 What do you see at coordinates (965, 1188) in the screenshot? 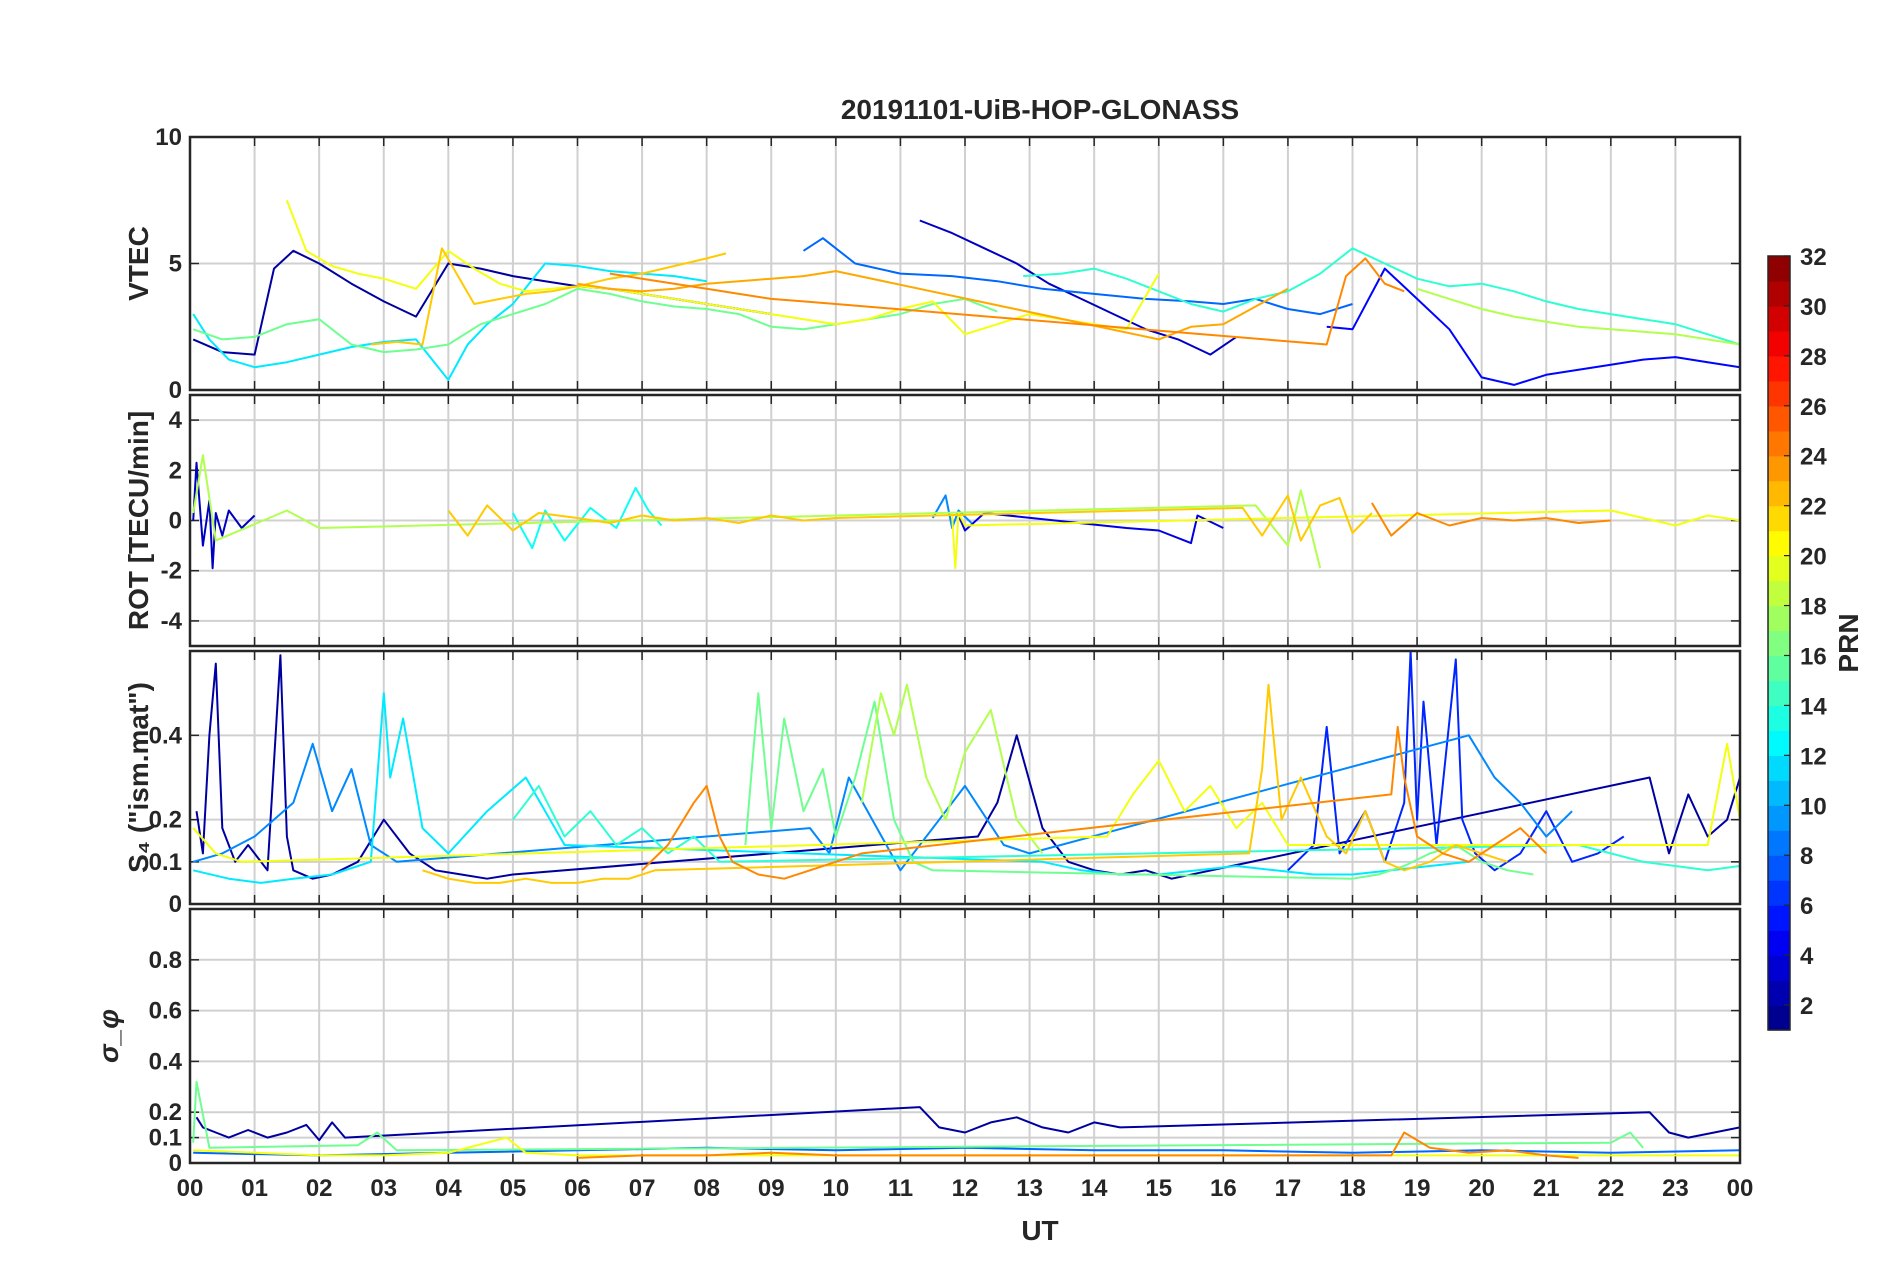
I see `x-tick-label: 12` at bounding box center [965, 1188].